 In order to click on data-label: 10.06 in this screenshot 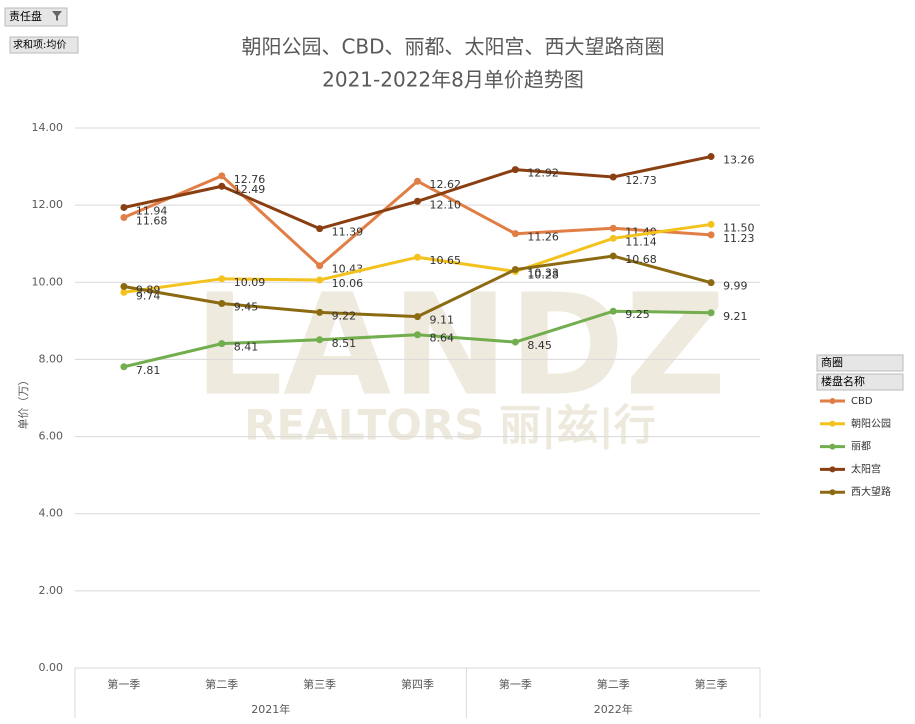, I will do `click(348, 283)`.